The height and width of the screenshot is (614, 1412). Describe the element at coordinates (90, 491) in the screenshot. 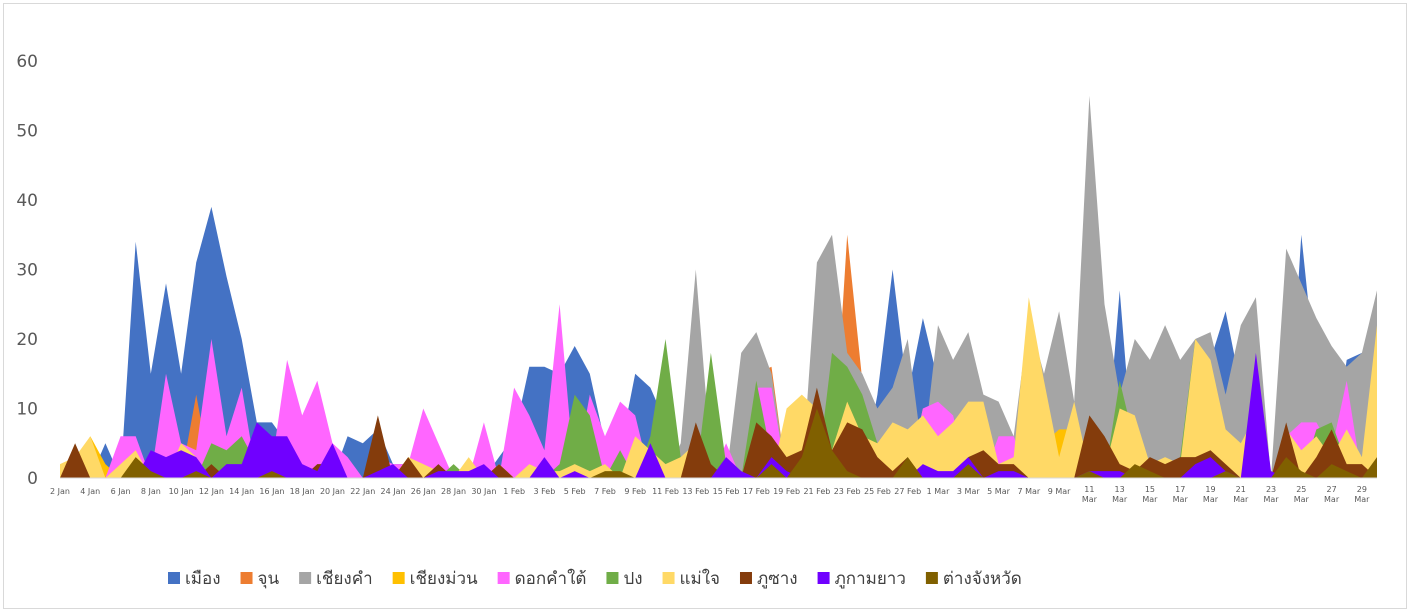

I see `x-tick-label: 4 Jan` at that location.